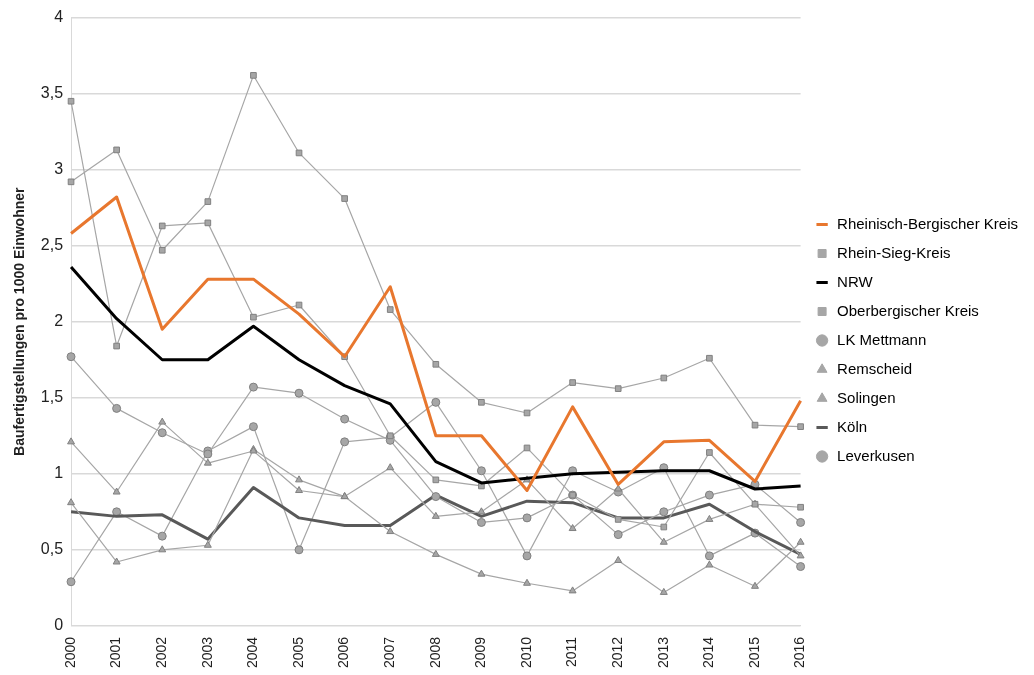  What do you see at coordinates (617, 652) in the screenshot?
I see `x-tick-label: 2012` at bounding box center [617, 652].